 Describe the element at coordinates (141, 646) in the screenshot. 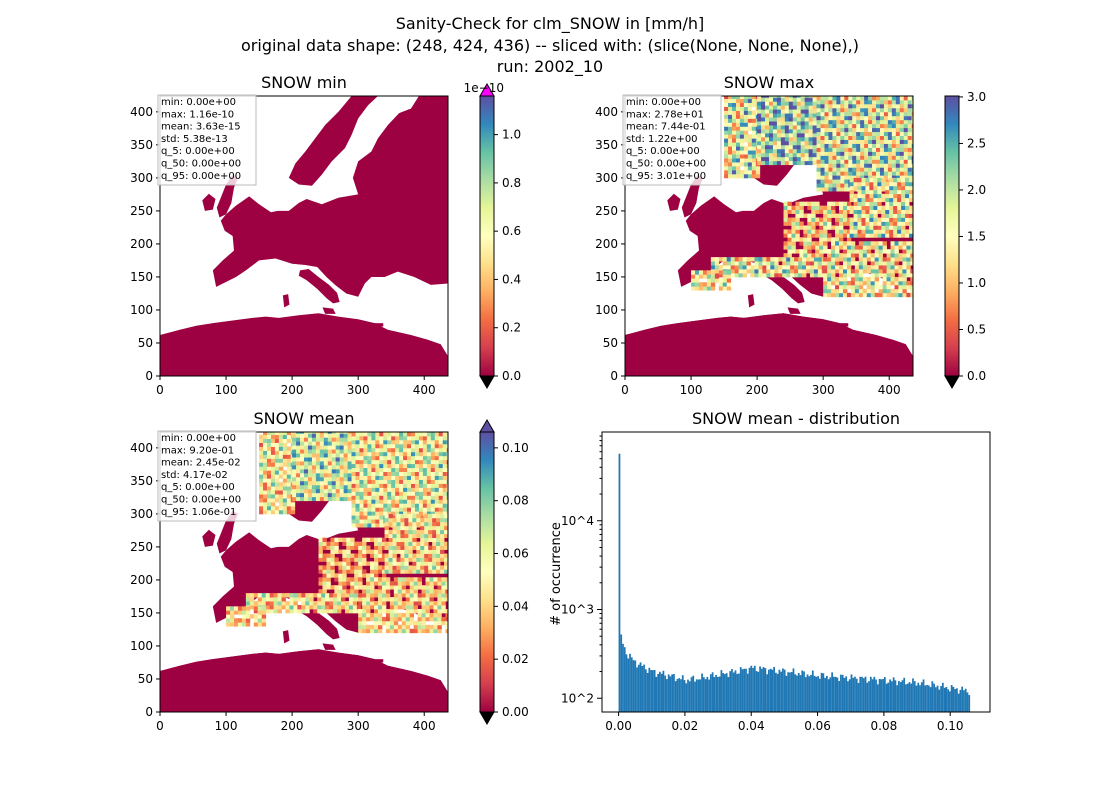

I see `y-tick-label: 100` at that location.